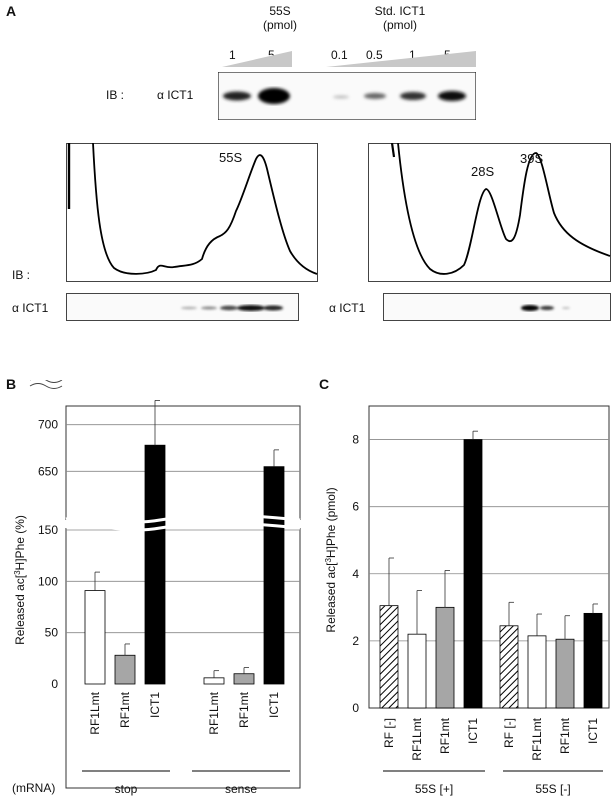 This screenshot has width=613, height=800. Describe the element at coordinates (355, 574) in the screenshot. I see `chart-c-ytick: 4` at that location.